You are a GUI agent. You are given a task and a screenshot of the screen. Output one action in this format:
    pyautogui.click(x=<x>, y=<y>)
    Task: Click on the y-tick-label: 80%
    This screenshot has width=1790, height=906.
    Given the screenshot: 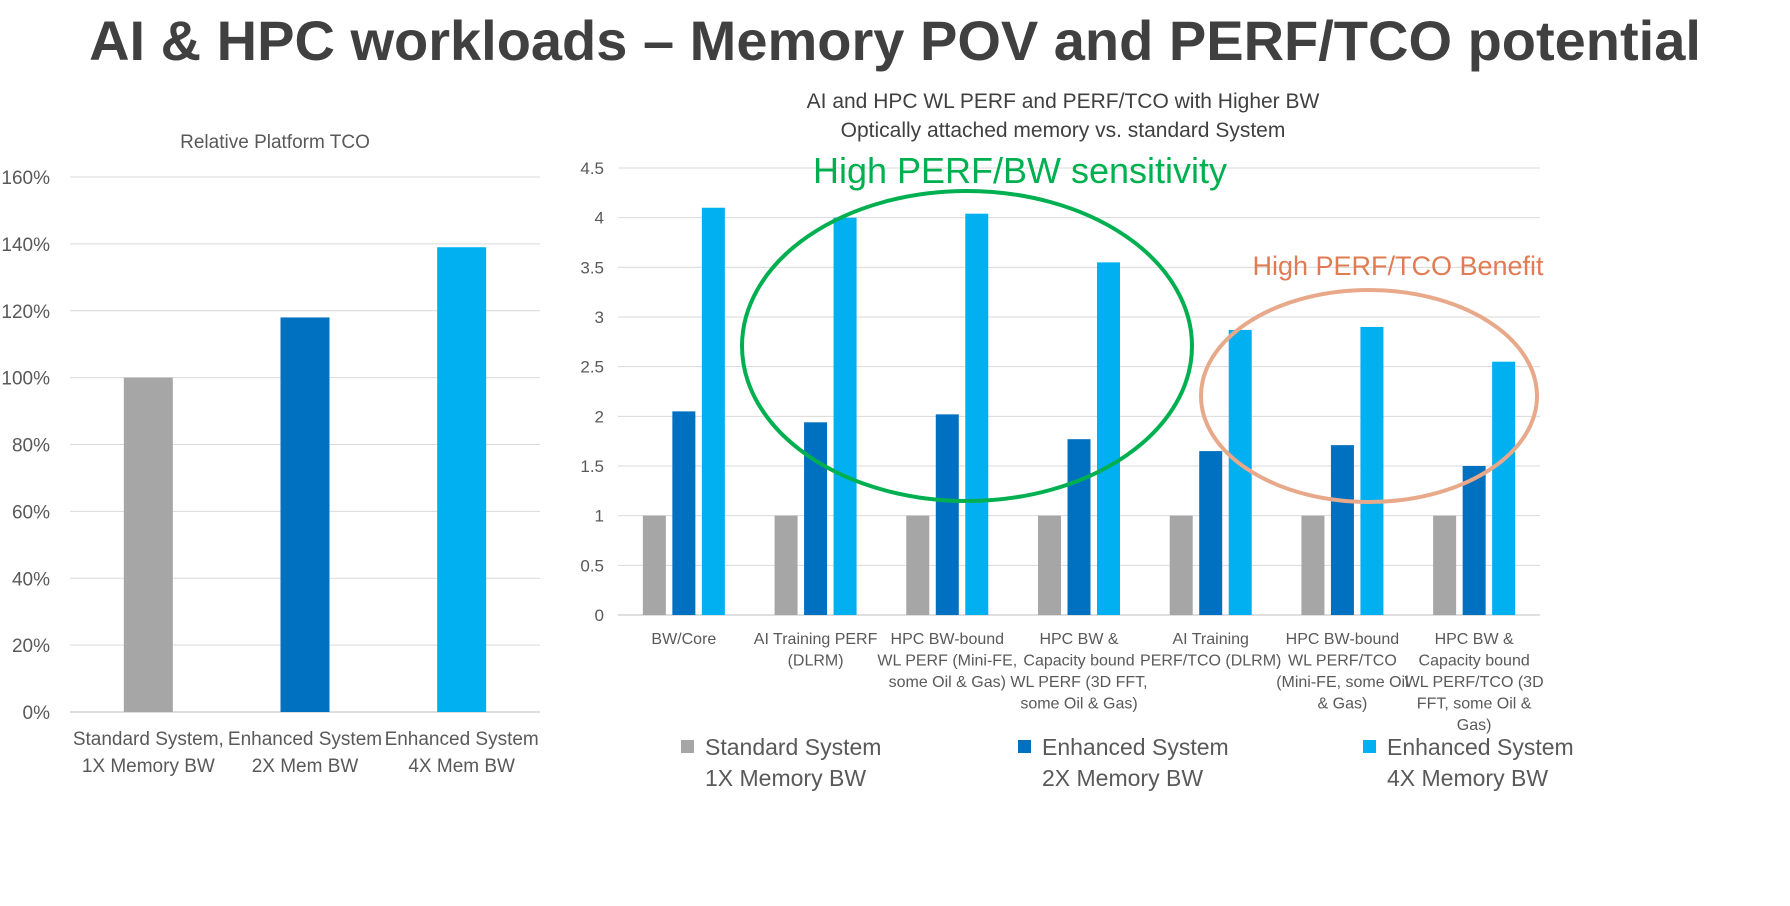 What is the action you would take?
    pyautogui.click(x=31, y=446)
    